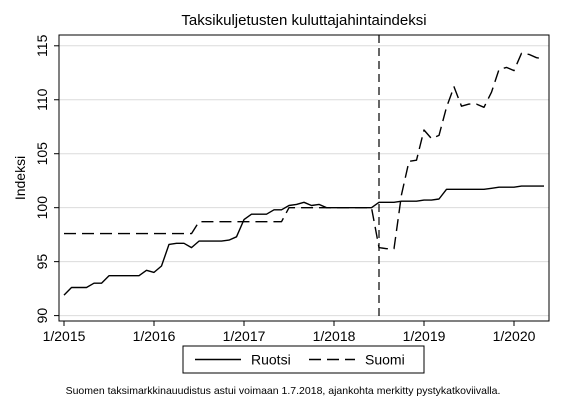 This screenshot has height=412, width=566. I want to click on y-axis-label: Indeksi, so click(20, 178).